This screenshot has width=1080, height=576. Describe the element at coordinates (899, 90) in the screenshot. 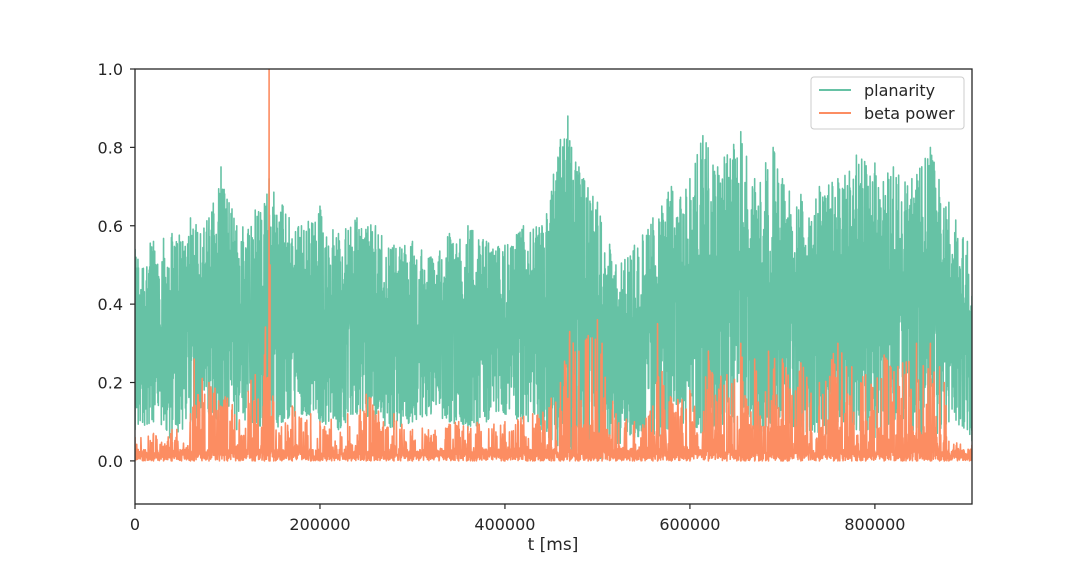

I see `legend-label-planarity: planarity` at that location.